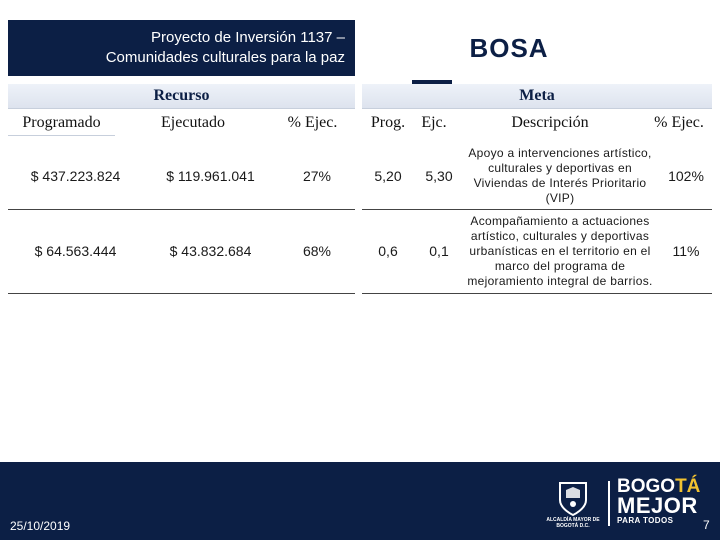 Image resolution: width=720 pixels, height=540 pixels. What do you see at coordinates (537, 293) in the screenshot?
I see `row2-rule-right` at bounding box center [537, 293].